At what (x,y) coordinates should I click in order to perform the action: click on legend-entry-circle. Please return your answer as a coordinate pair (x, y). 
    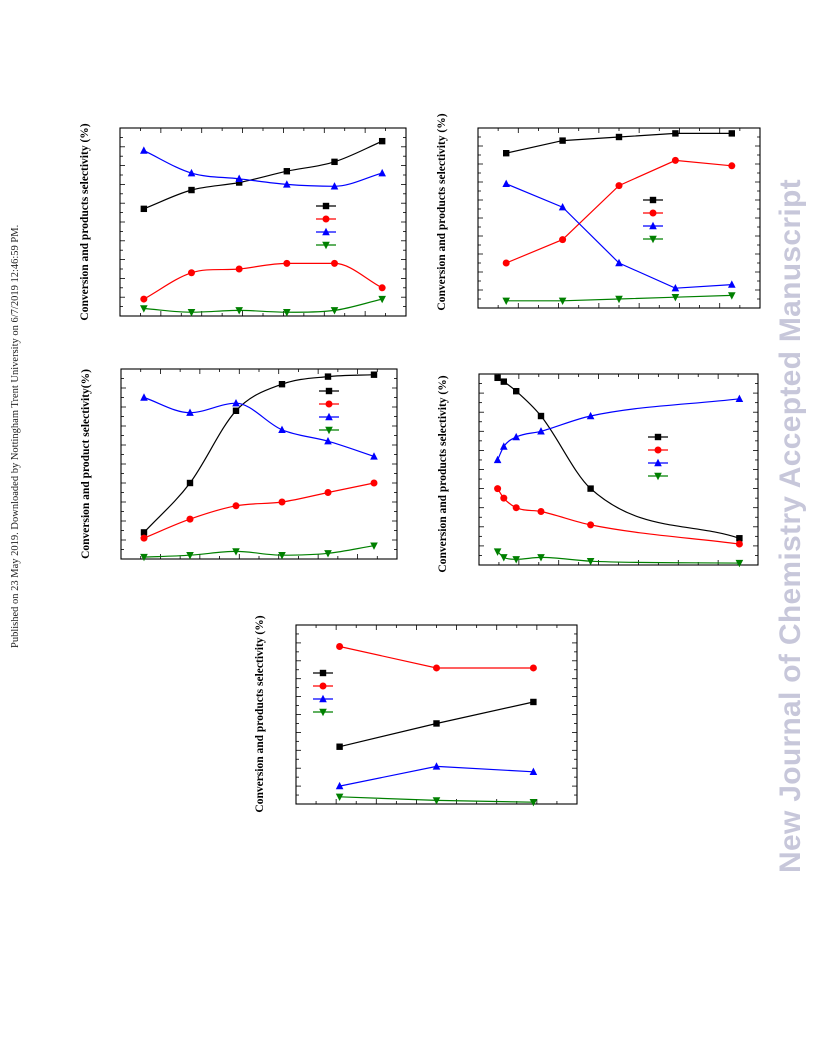
    Looking at the image, I should click on (653, 213).